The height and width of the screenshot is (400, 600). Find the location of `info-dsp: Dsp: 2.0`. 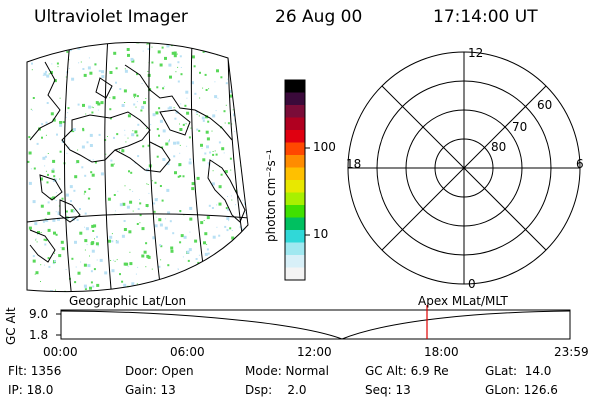

info-dsp: Dsp: 2.0 is located at coordinates (276, 390).